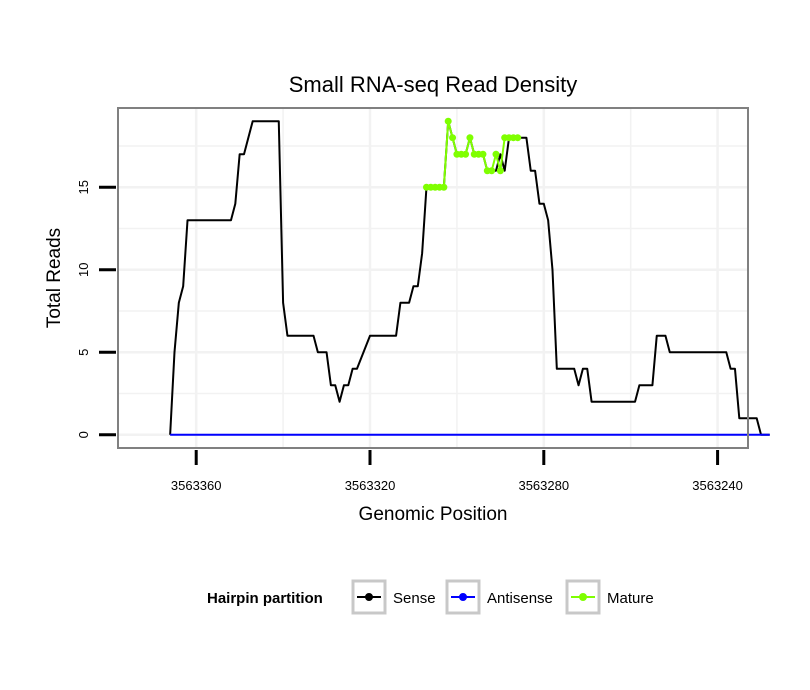 This screenshot has height=690, width=810. Describe the element at coordinates (369, 597) in the screenshot. I see `legend-key-sense-point` at that location.